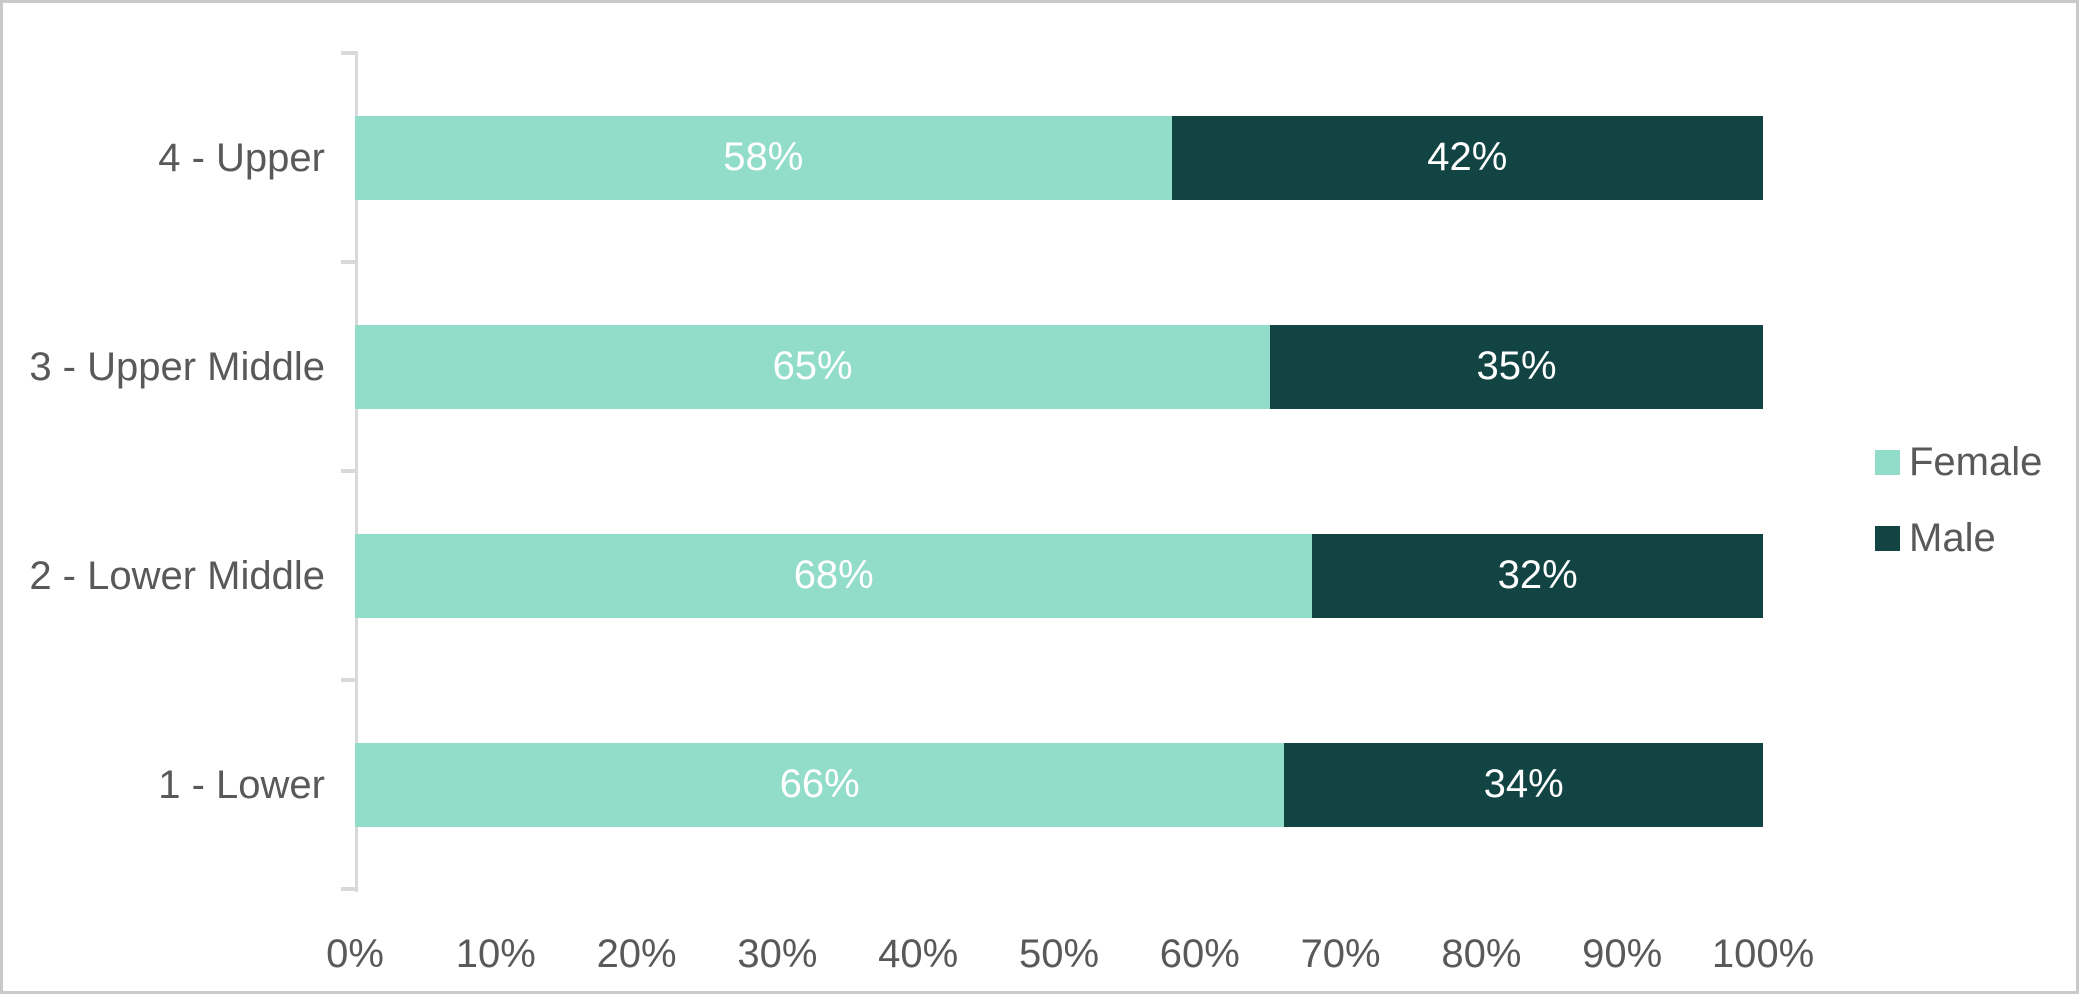  What do you see at coordinates (1340, 954) in the screenshot?
I see `x-axis-tick-label: 70%` at bounding box center [1340, 954].